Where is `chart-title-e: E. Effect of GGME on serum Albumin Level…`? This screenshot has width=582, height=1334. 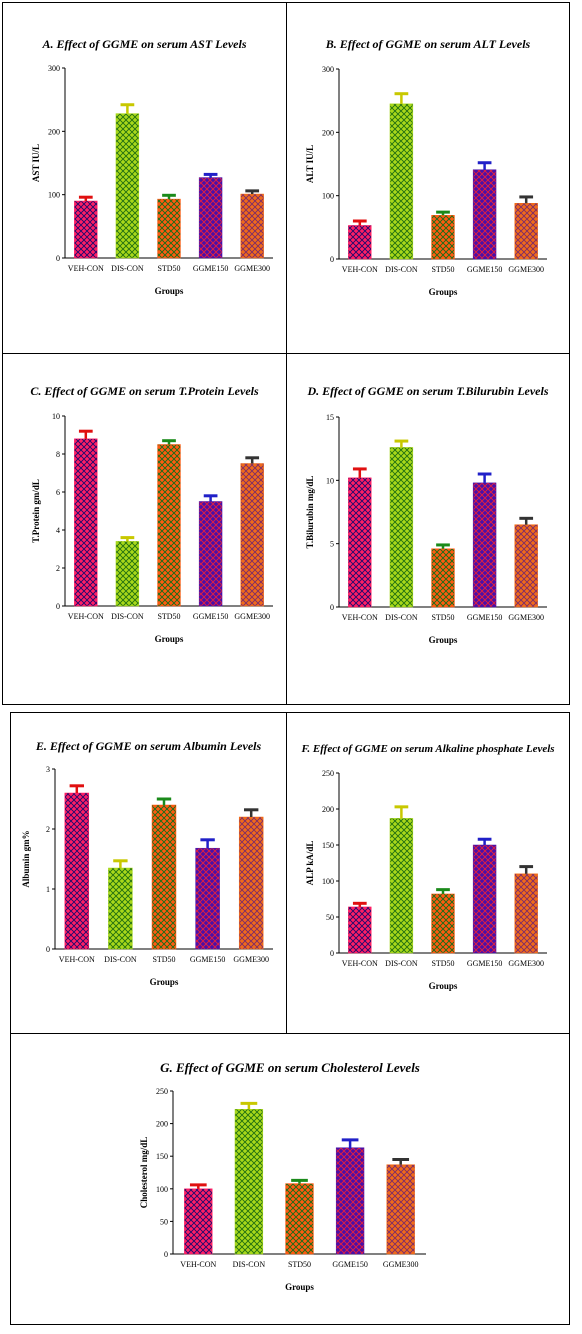 chart-title-e: E. Effect of GGME on serum Albumin Level… is located at coordinates (148, 746).